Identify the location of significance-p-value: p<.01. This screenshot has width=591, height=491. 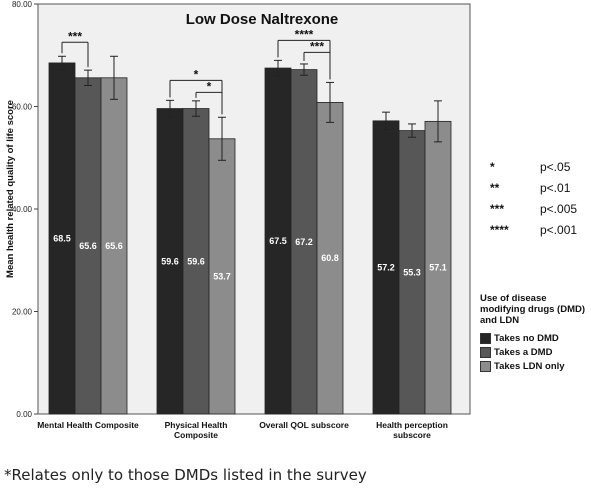
(555, 188).